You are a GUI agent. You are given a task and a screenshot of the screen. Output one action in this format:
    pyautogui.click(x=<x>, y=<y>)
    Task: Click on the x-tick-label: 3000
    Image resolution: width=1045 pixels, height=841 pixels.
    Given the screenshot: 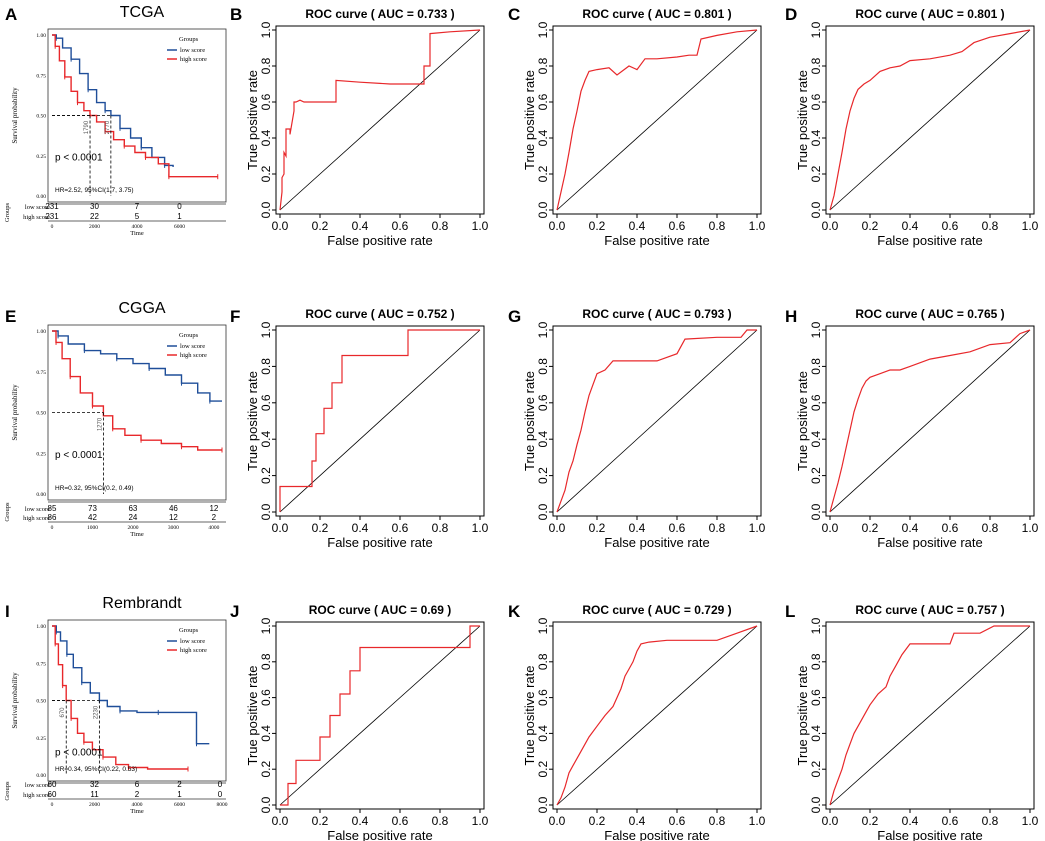 What is the action you would take?
    pyautogui.click(x=173, y=528)
    